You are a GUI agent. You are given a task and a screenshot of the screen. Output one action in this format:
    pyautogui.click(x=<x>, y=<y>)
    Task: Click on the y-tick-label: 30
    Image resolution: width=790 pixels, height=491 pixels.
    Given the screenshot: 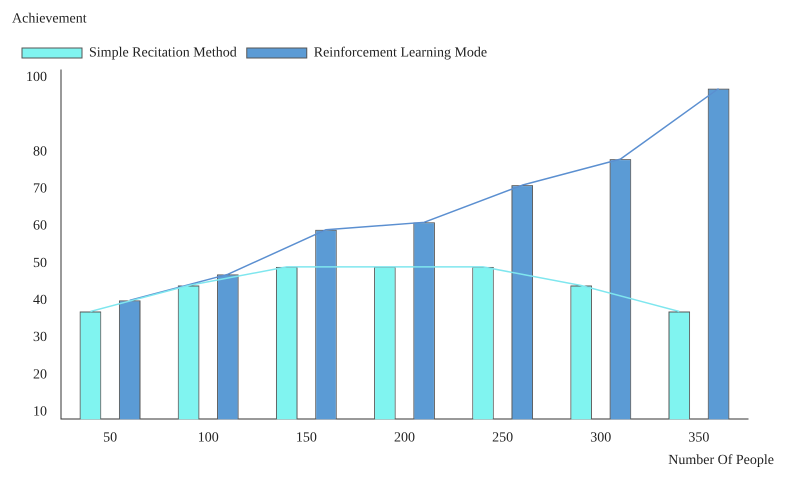 What is the action you would take?
    pyautogui.click(x=40, y=338)
    